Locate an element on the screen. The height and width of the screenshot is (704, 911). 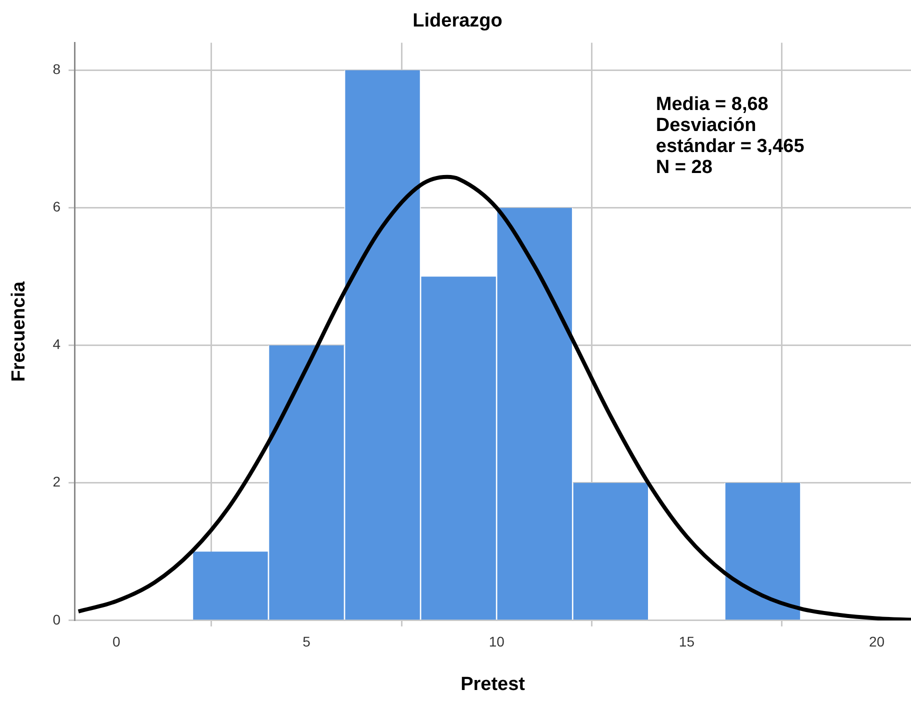
y-tick-label: 0 is located at coordinates (56, 619).